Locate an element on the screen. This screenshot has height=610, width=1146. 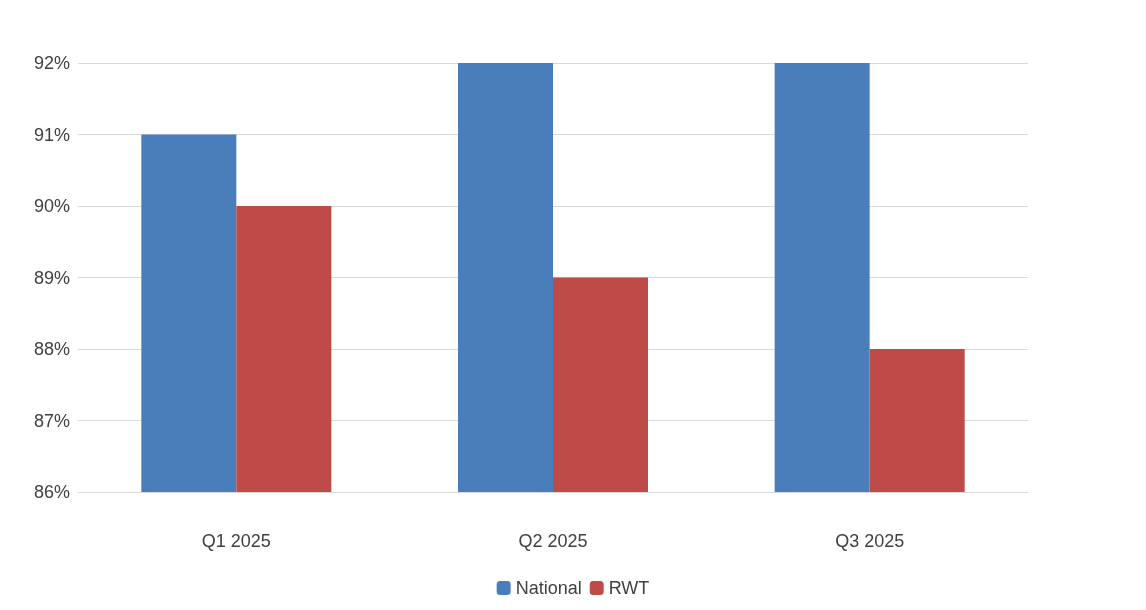
y-tick-label: 92% is located at coordinates (51, 63).